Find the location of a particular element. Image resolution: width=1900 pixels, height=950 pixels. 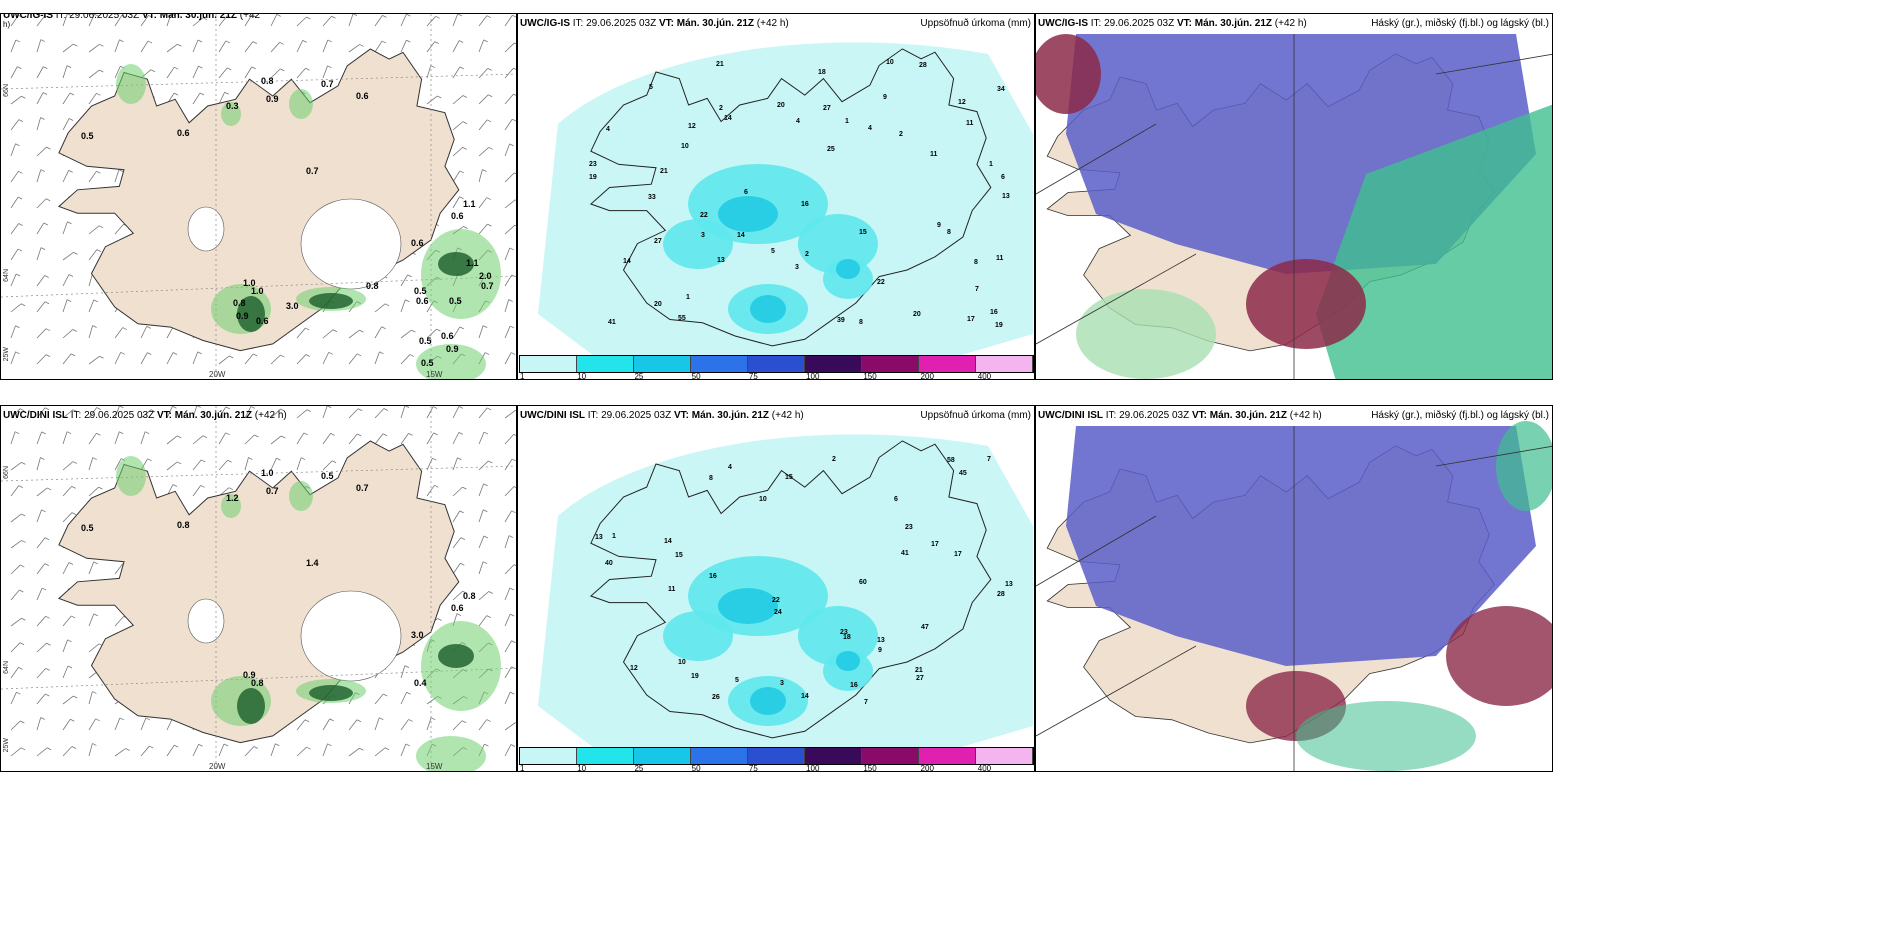

precip-value: 25 is located at coordinates (831, 149).